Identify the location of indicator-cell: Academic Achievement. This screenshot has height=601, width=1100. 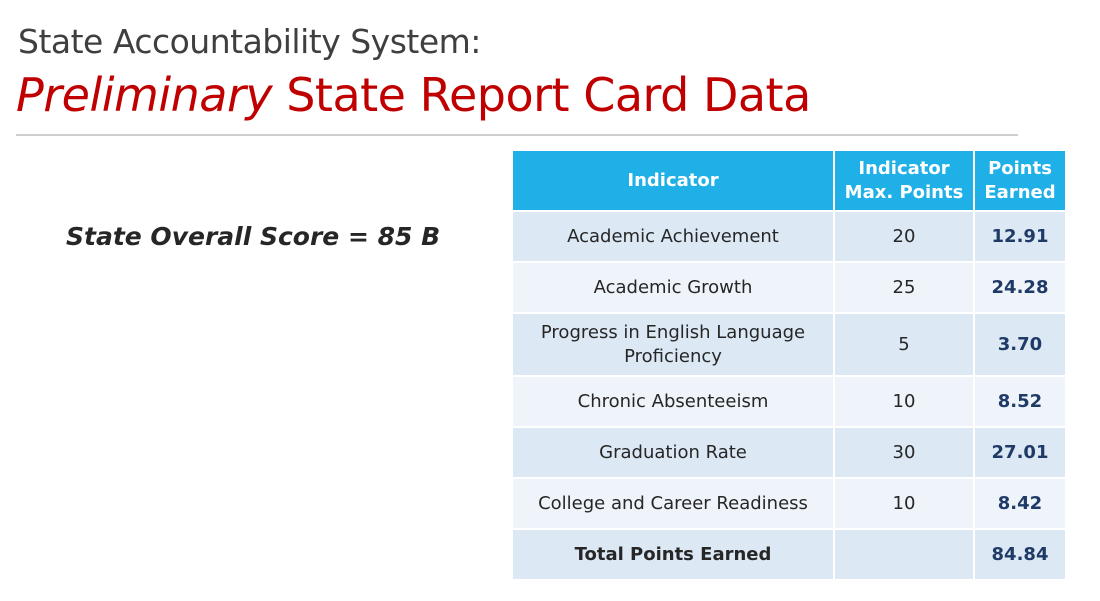
(673, 236).